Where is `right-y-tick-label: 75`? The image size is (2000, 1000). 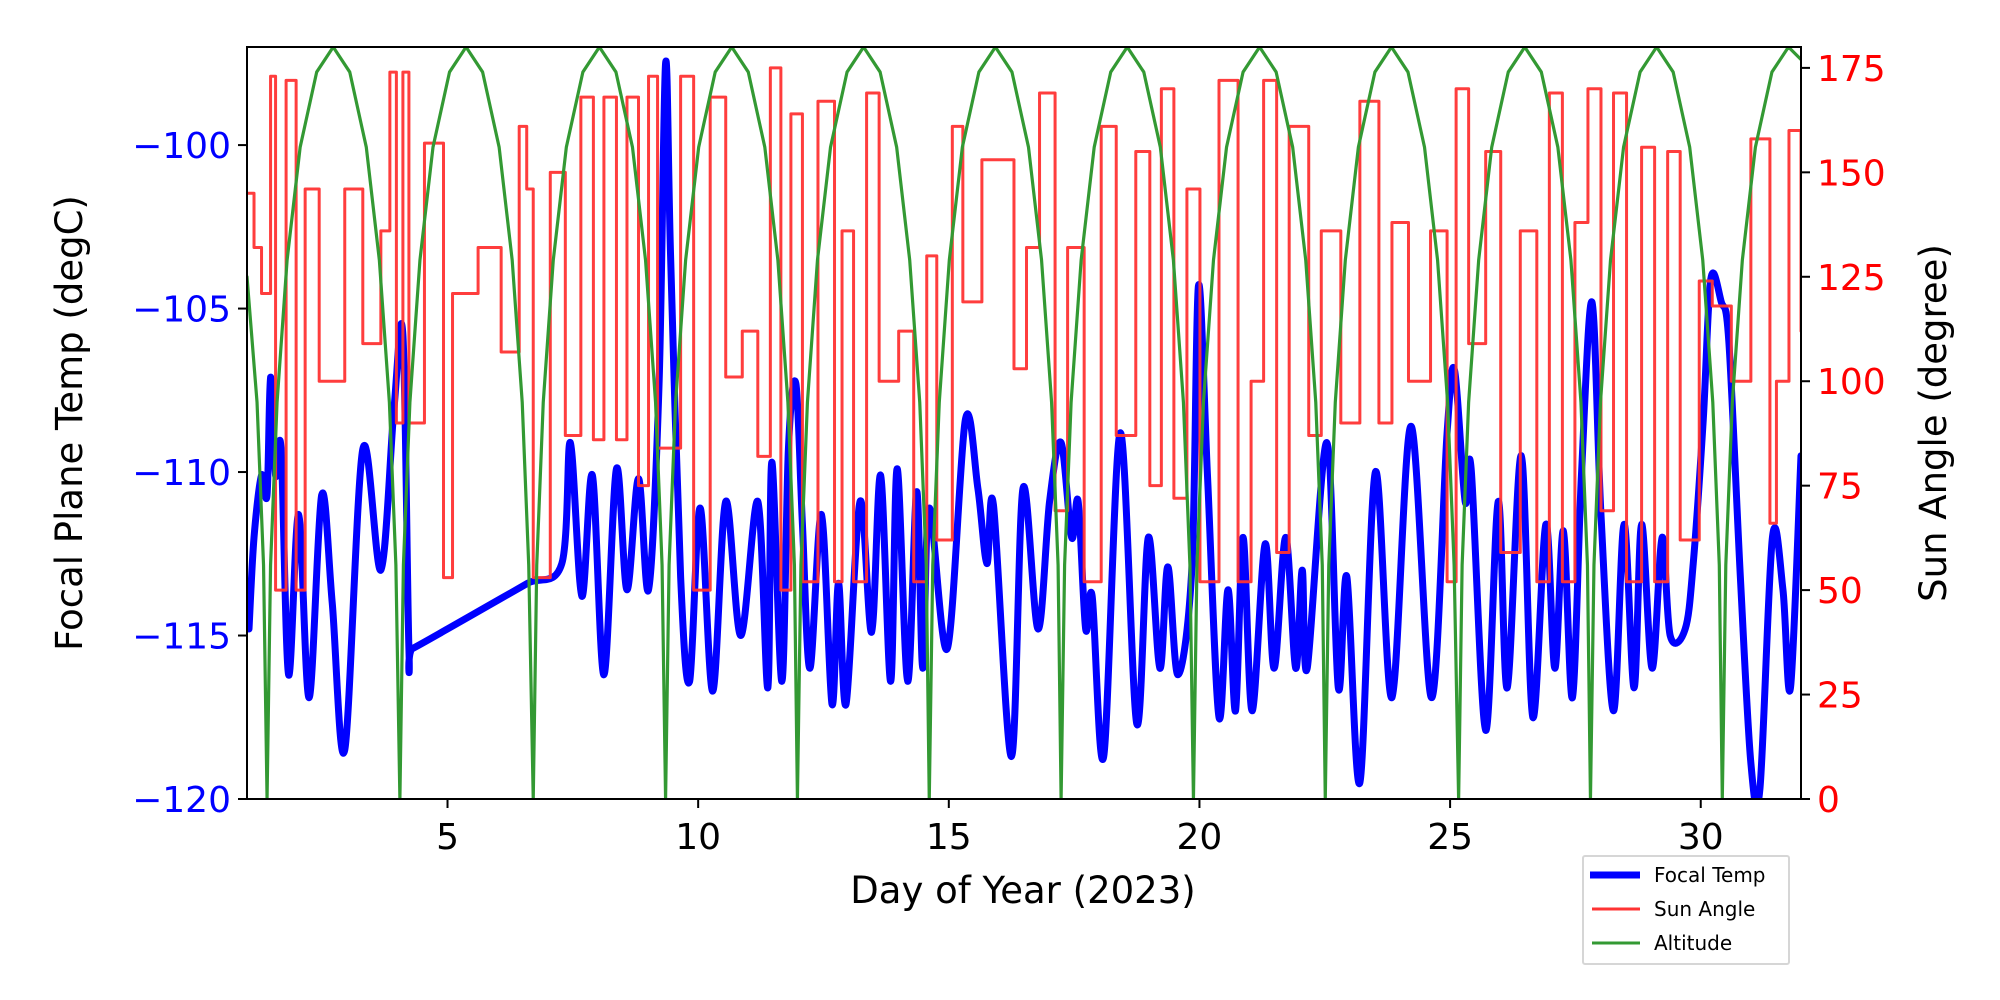
right-y-tick-label: 75 is located at coordinates (1840, 487).